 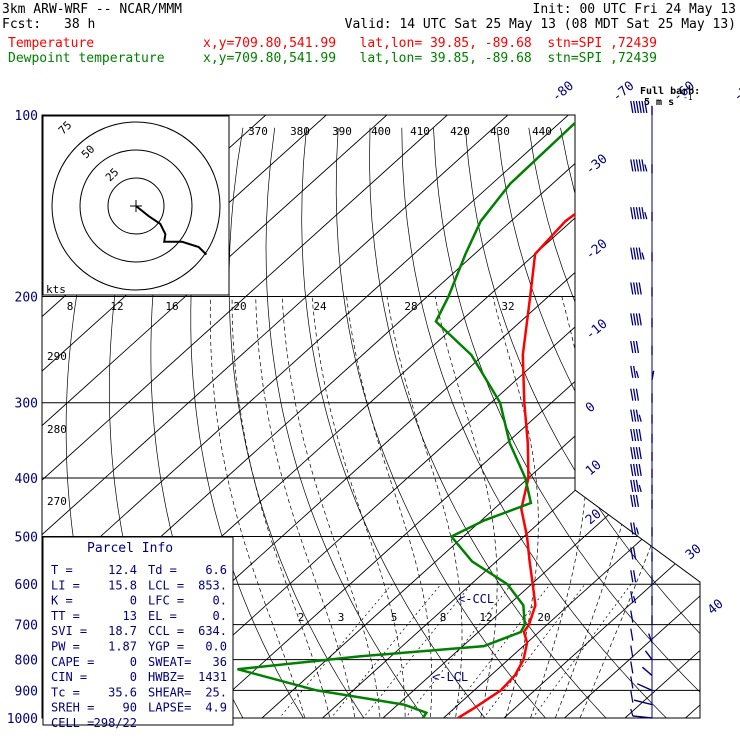 What do you see at coordinates (122, 692) in the screenshot?
I see `parcel-value: 35.6` at bounding box center [122, 692].